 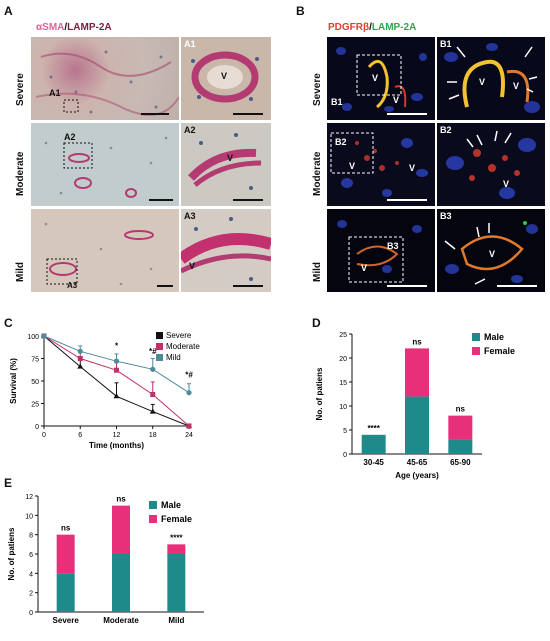 What do you see at coordinates (248, 200) in the screenshot?
I see `panel-a-moderate-zoom-scalebar` at bounding box center [248, 200].